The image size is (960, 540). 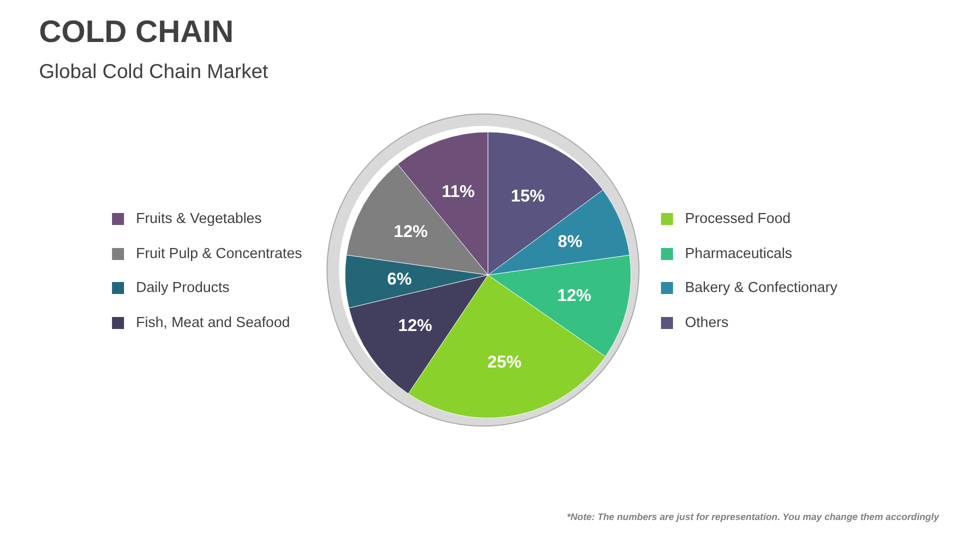 What do you see at coordinates (707, 322) in the screenshot?
I see `legend-label: Others` at bounding box center [707, 322].